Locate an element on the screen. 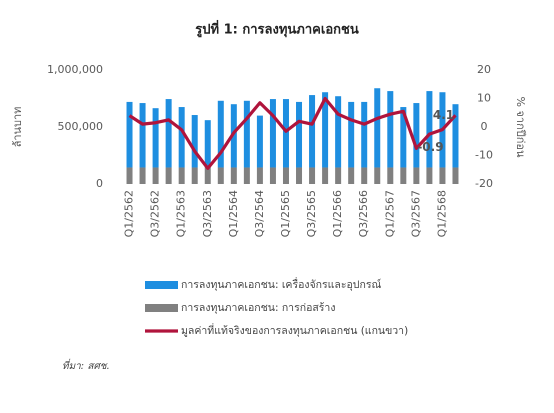  legend-label: การลงทุนภาคเอกชน: การก่อสร้าง is located at coordinates (258, 308).